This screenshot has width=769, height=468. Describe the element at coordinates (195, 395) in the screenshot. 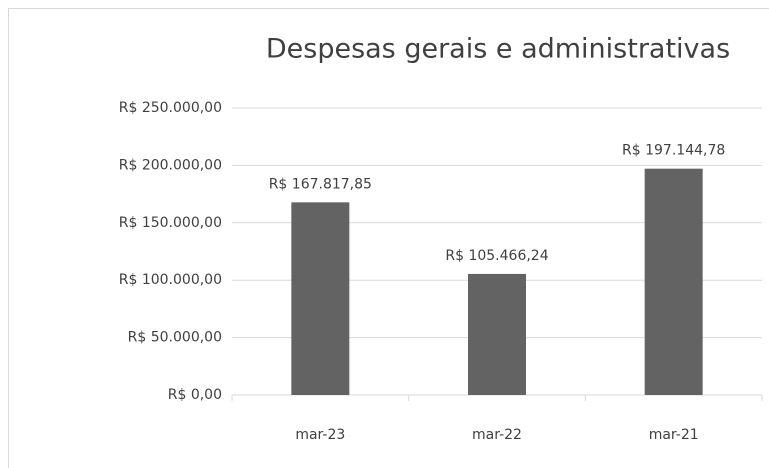

I see `y-tick-label: R$ 0,00` at that location.